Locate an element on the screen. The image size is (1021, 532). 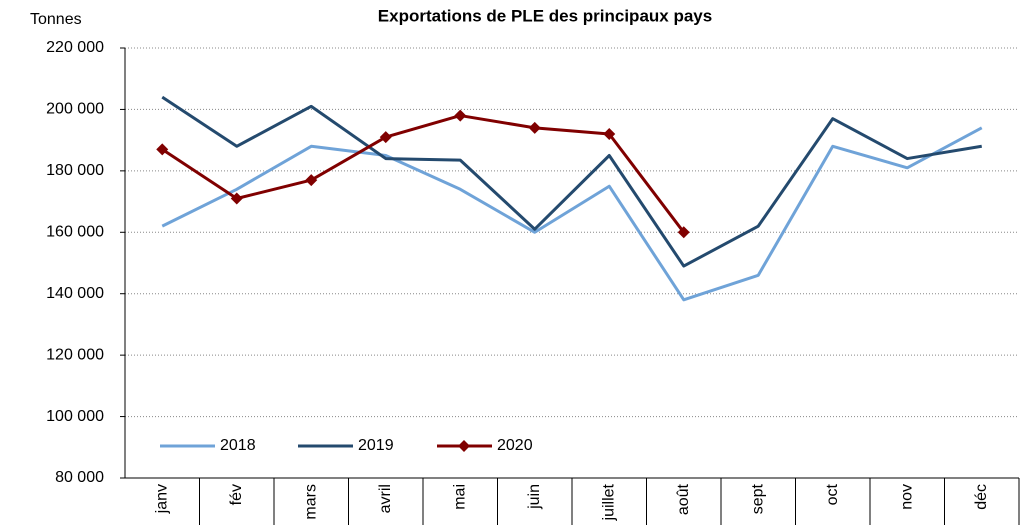
x-tick-label: avril is located at coordinates (385, 498).